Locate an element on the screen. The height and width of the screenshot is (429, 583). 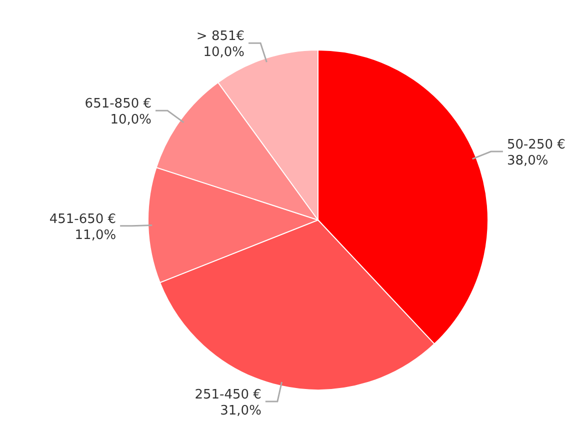
data-label: 38,0% is located at coordinates (527, 161).